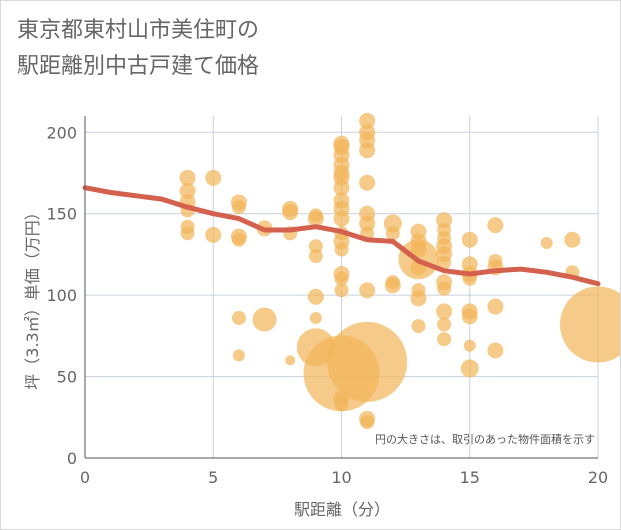 The image size is (621, 530). What do you see at coordinates (213, 477) in the screenshot?
I see `x-tick-label: 5` at bounding box center [213, 477].